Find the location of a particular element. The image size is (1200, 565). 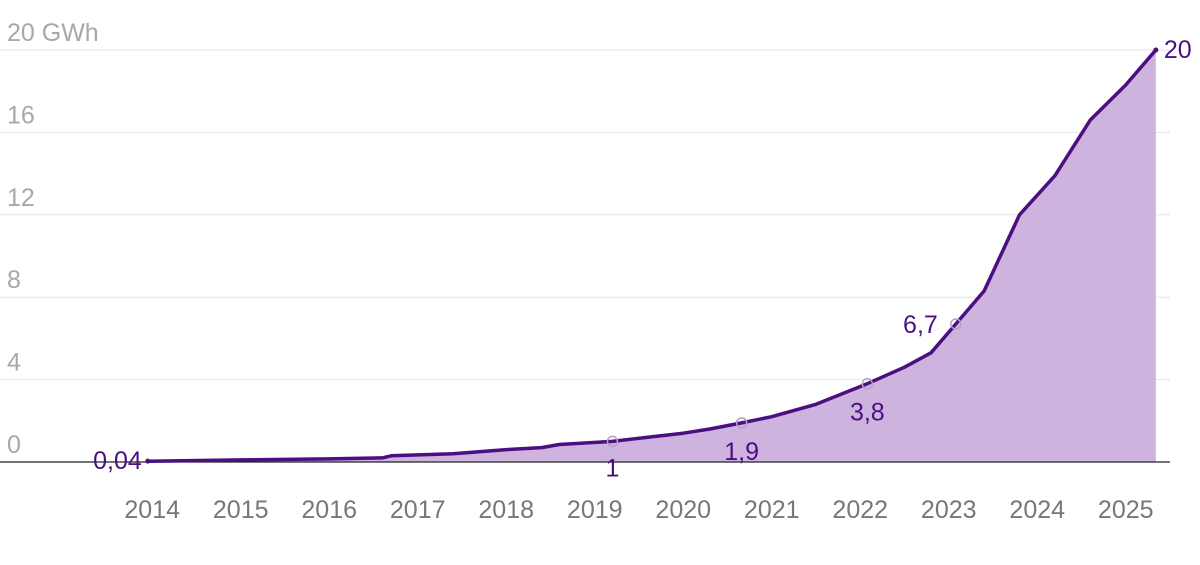

x-tick-label: 2019 is located at coordinates (595, 510).